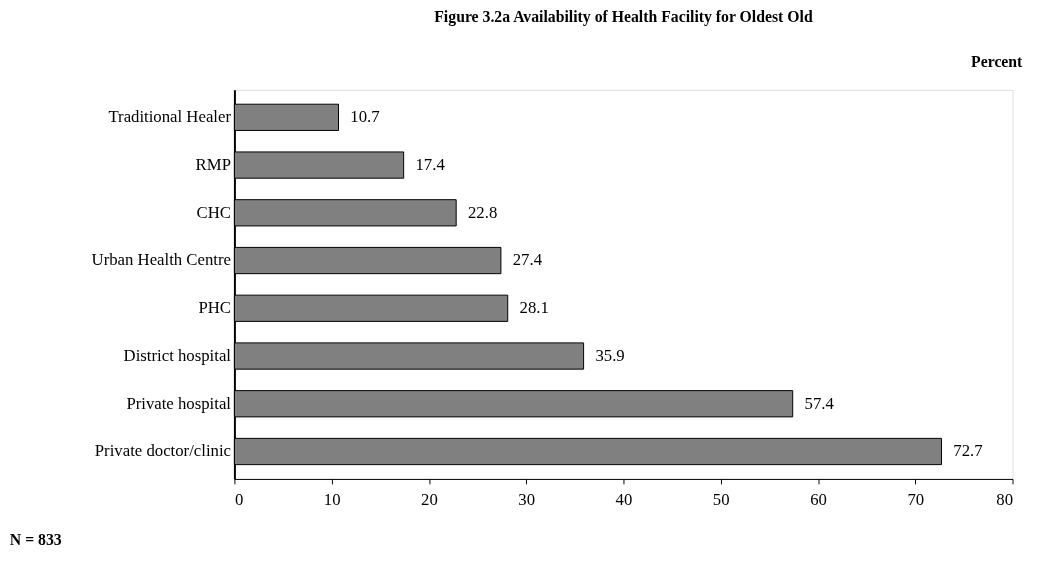  What do you see at coordinates (721, 500) in the screenshot?
I see `x-tick-label: 50` at bounding box center [721, 500].